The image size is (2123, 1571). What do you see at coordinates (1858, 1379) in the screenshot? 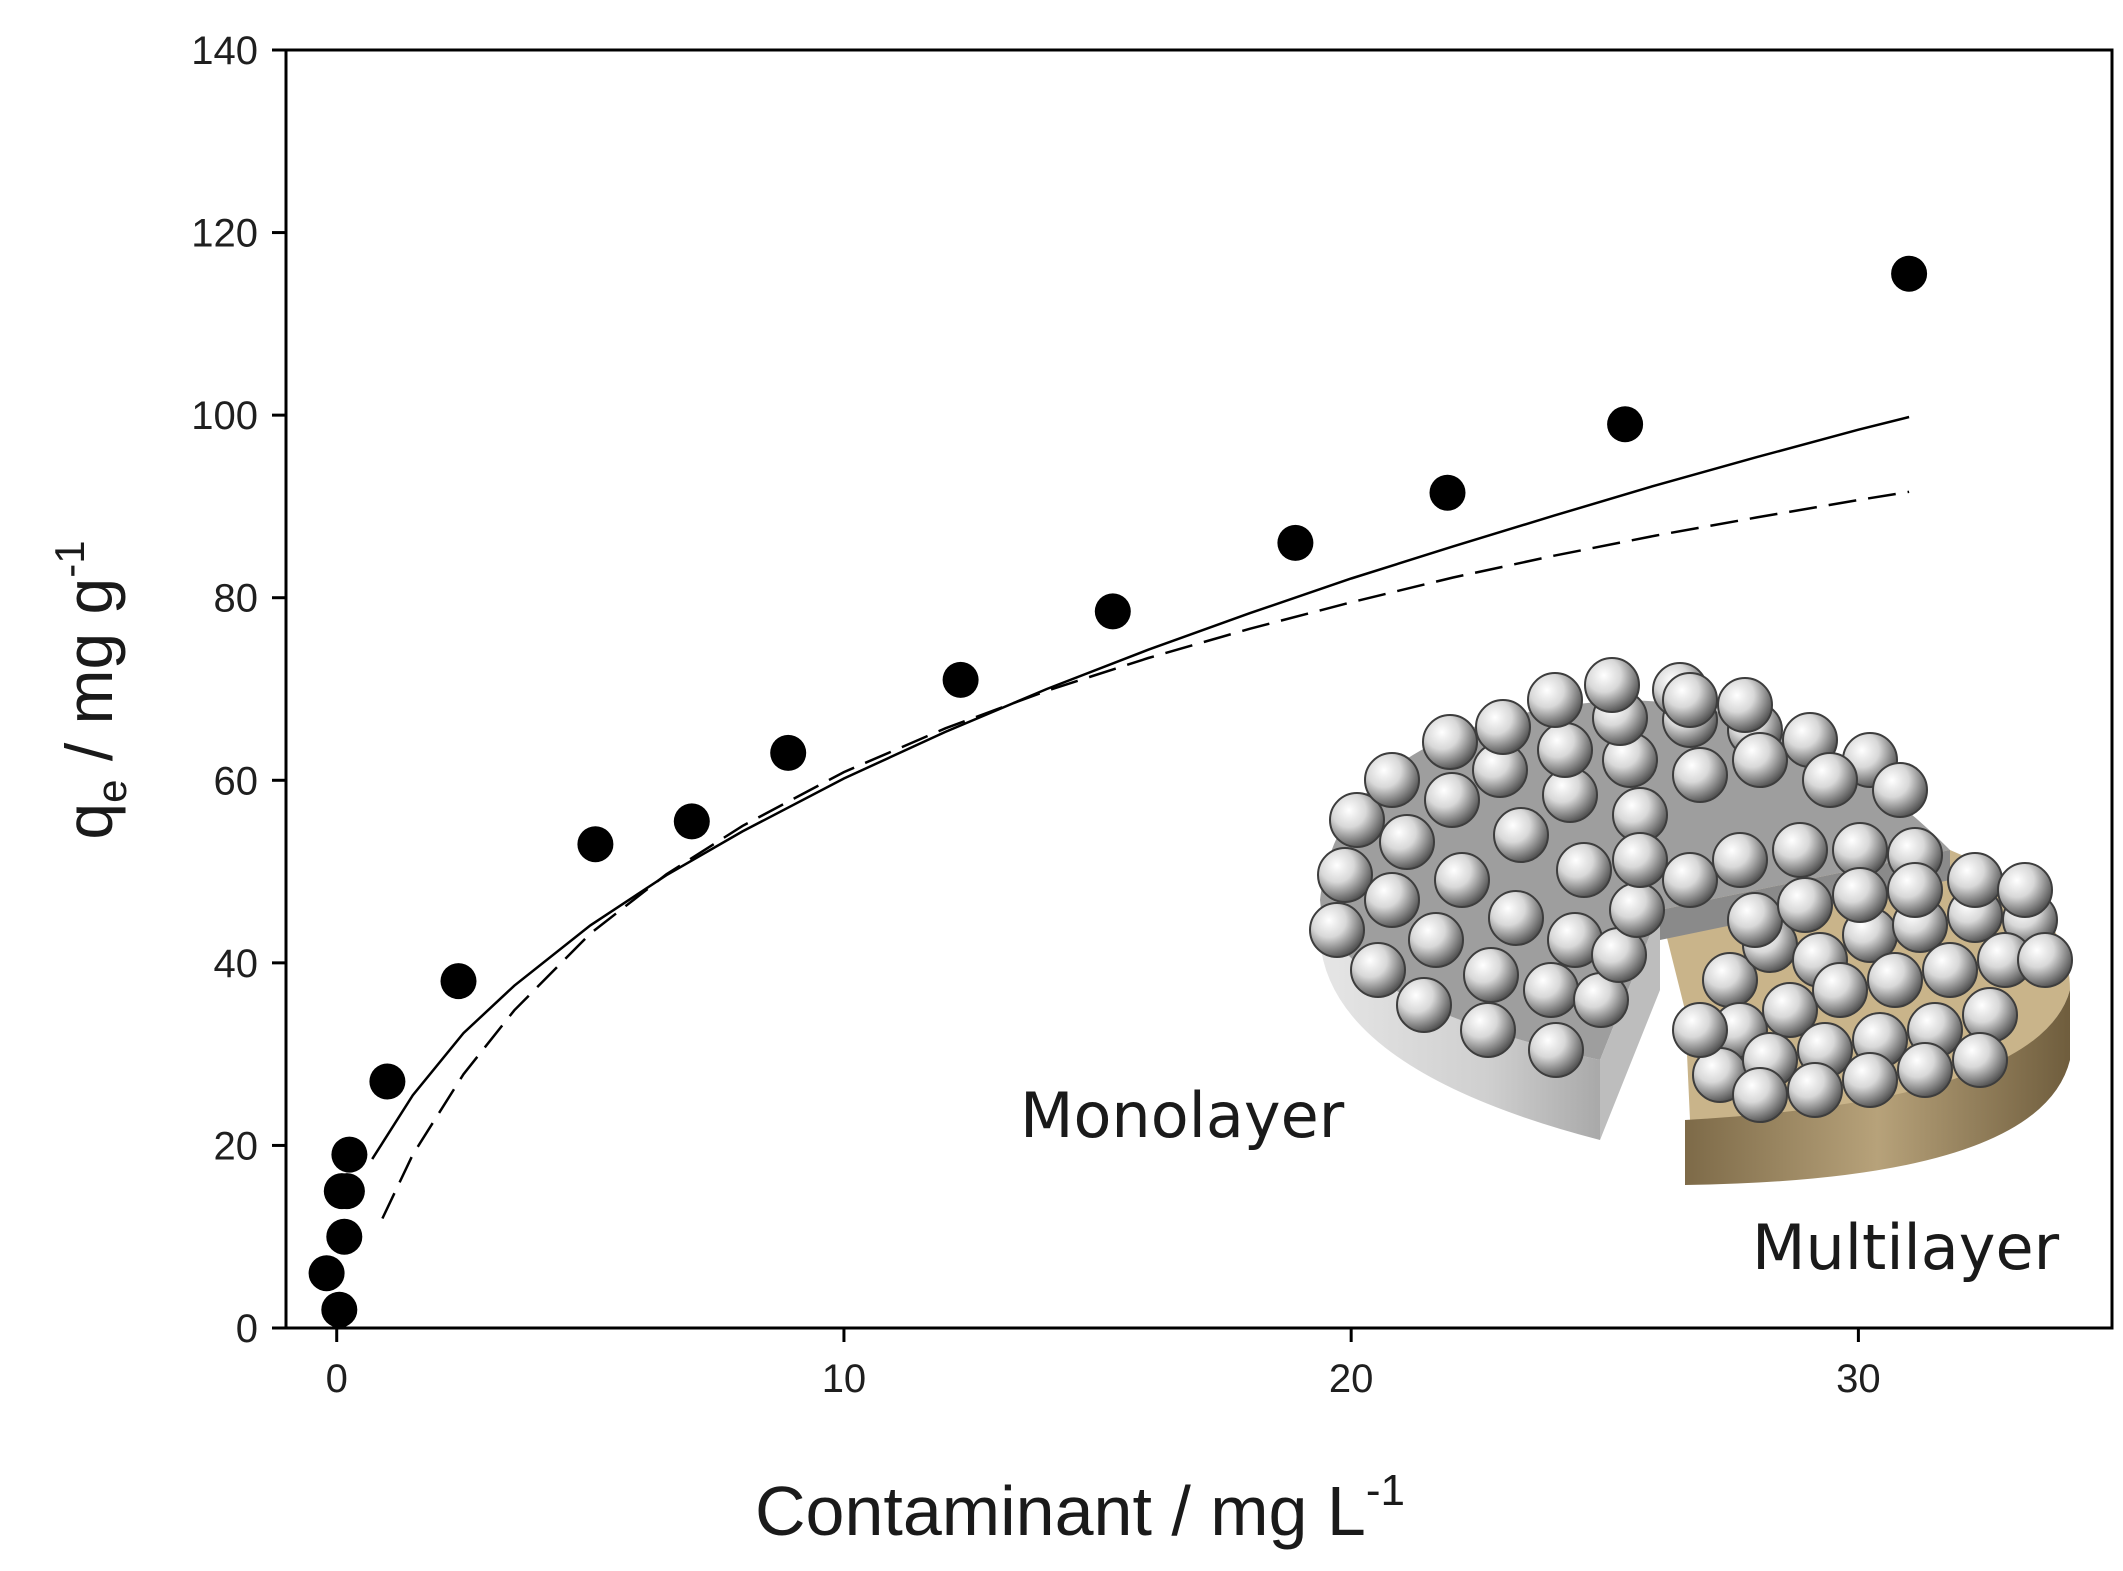
I see `x-tick-label: 30` at bounding box center [1858, 1379].